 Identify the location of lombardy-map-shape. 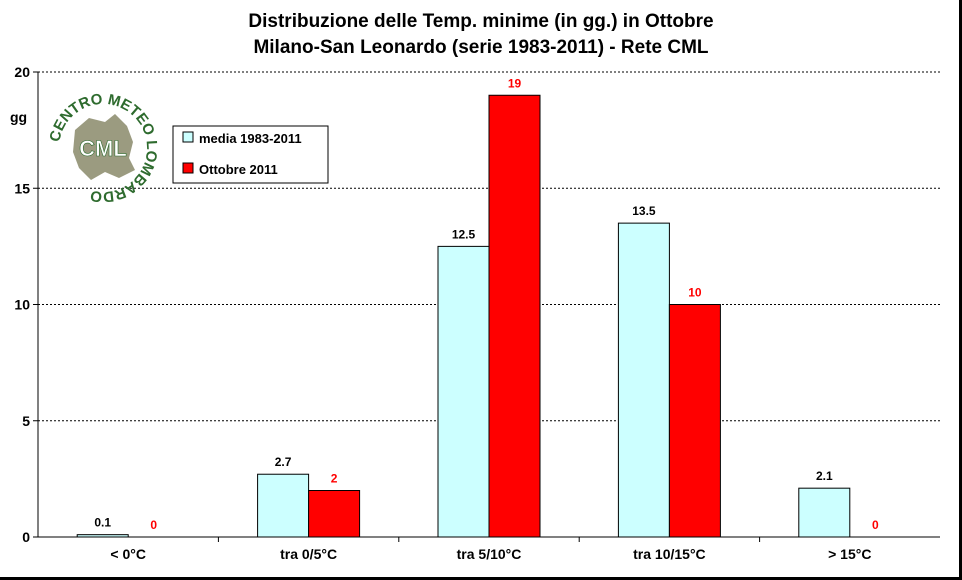
(104, 147).